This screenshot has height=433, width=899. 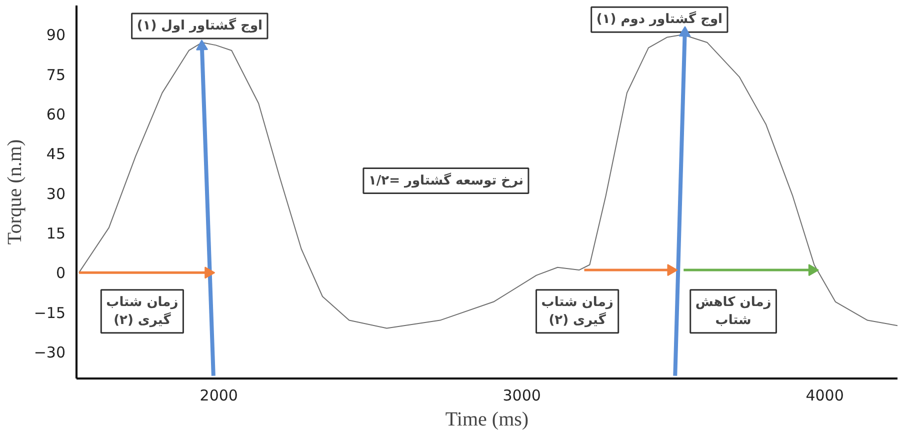 What do you see at coordinates (199, 26) in the screenshot?
I see `annotation: اوج گشتاور اول (۱)` at bounding box center [199, 26].